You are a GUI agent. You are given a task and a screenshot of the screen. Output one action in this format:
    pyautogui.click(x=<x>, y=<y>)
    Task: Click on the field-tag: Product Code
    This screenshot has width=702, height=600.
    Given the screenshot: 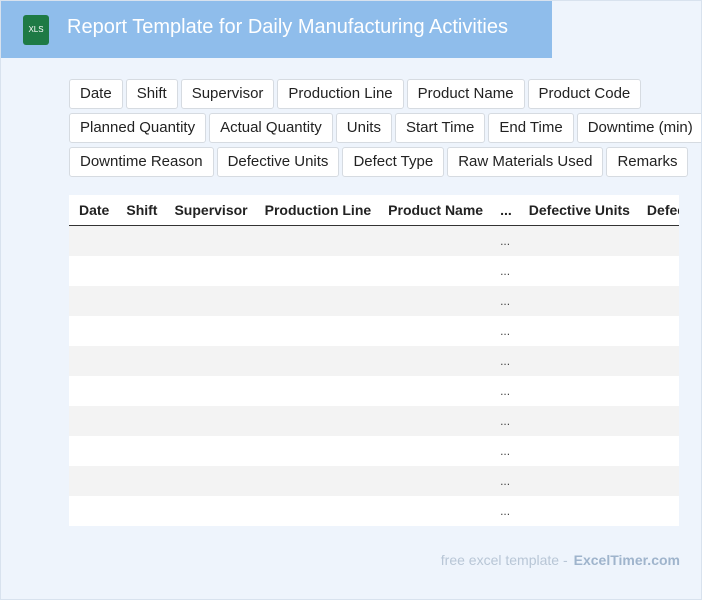 What is the action you would take?
    pyautogui.click(x=584, y=94)
    